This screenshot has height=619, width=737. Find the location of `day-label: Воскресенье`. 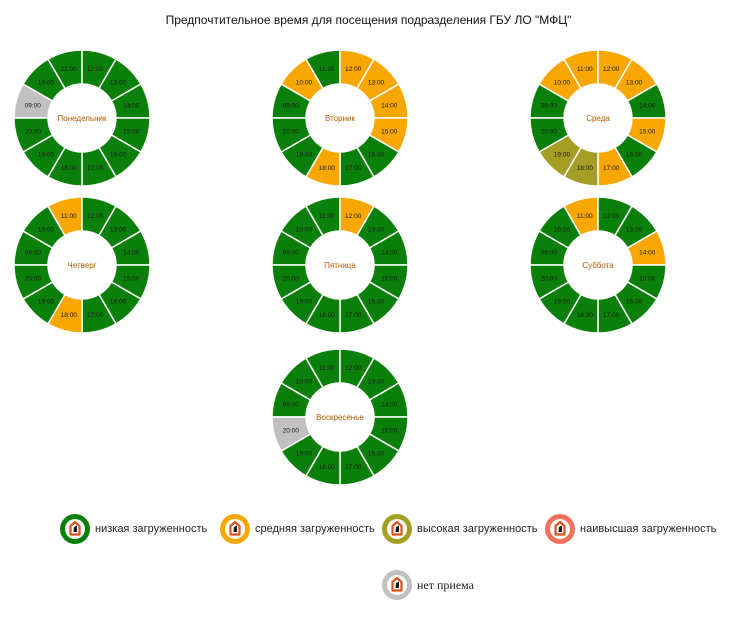

day-label: Воскресенье is located at coordinates (340, 417).